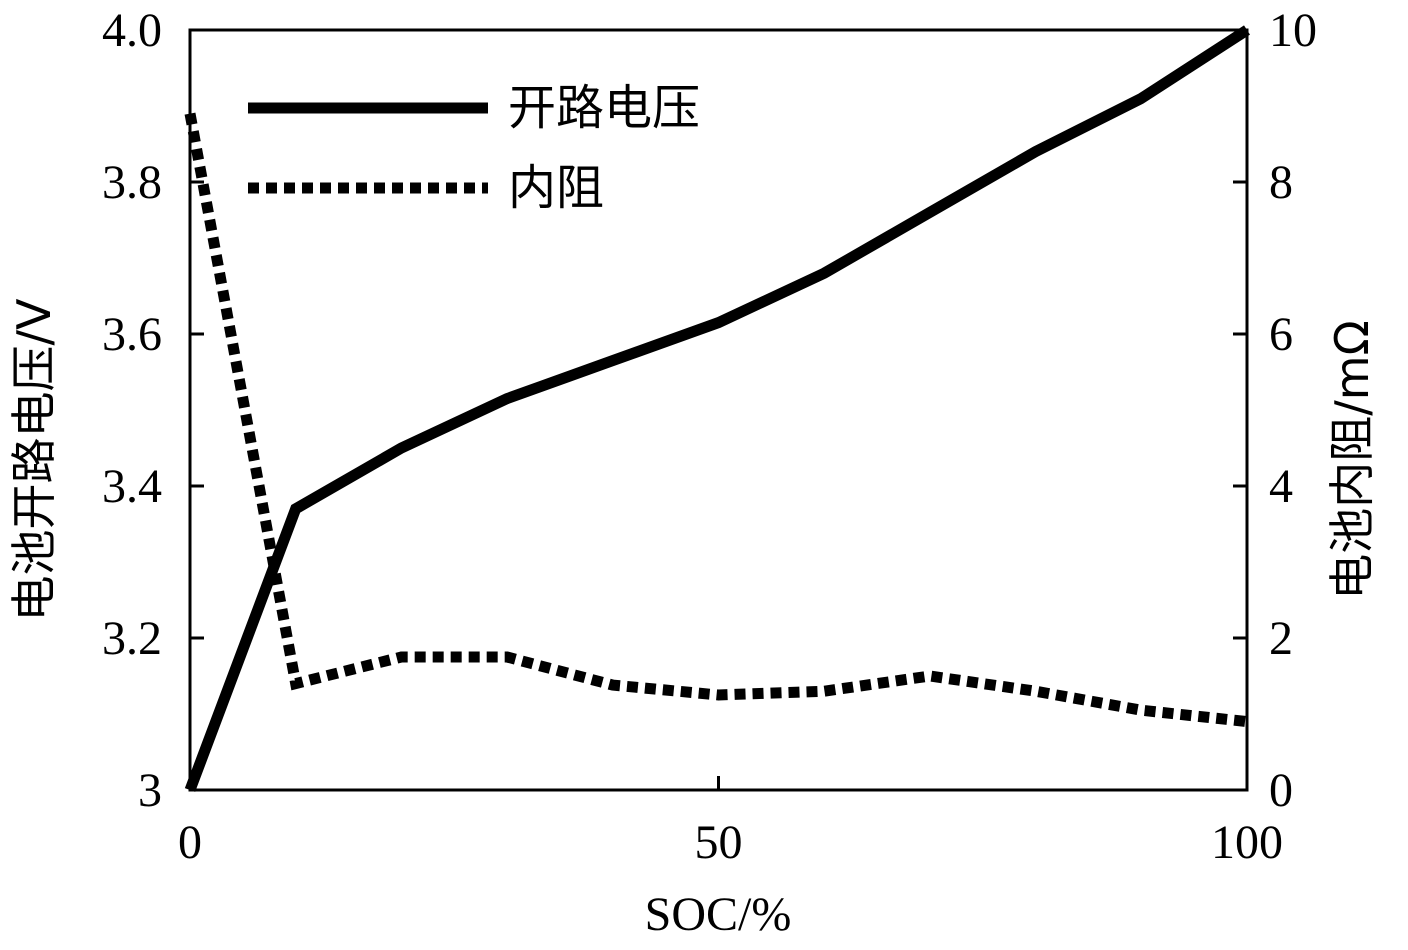 This screenshot has height=950, width=1408. I want to click on x-tick-label: 100, so click(1247, 842).